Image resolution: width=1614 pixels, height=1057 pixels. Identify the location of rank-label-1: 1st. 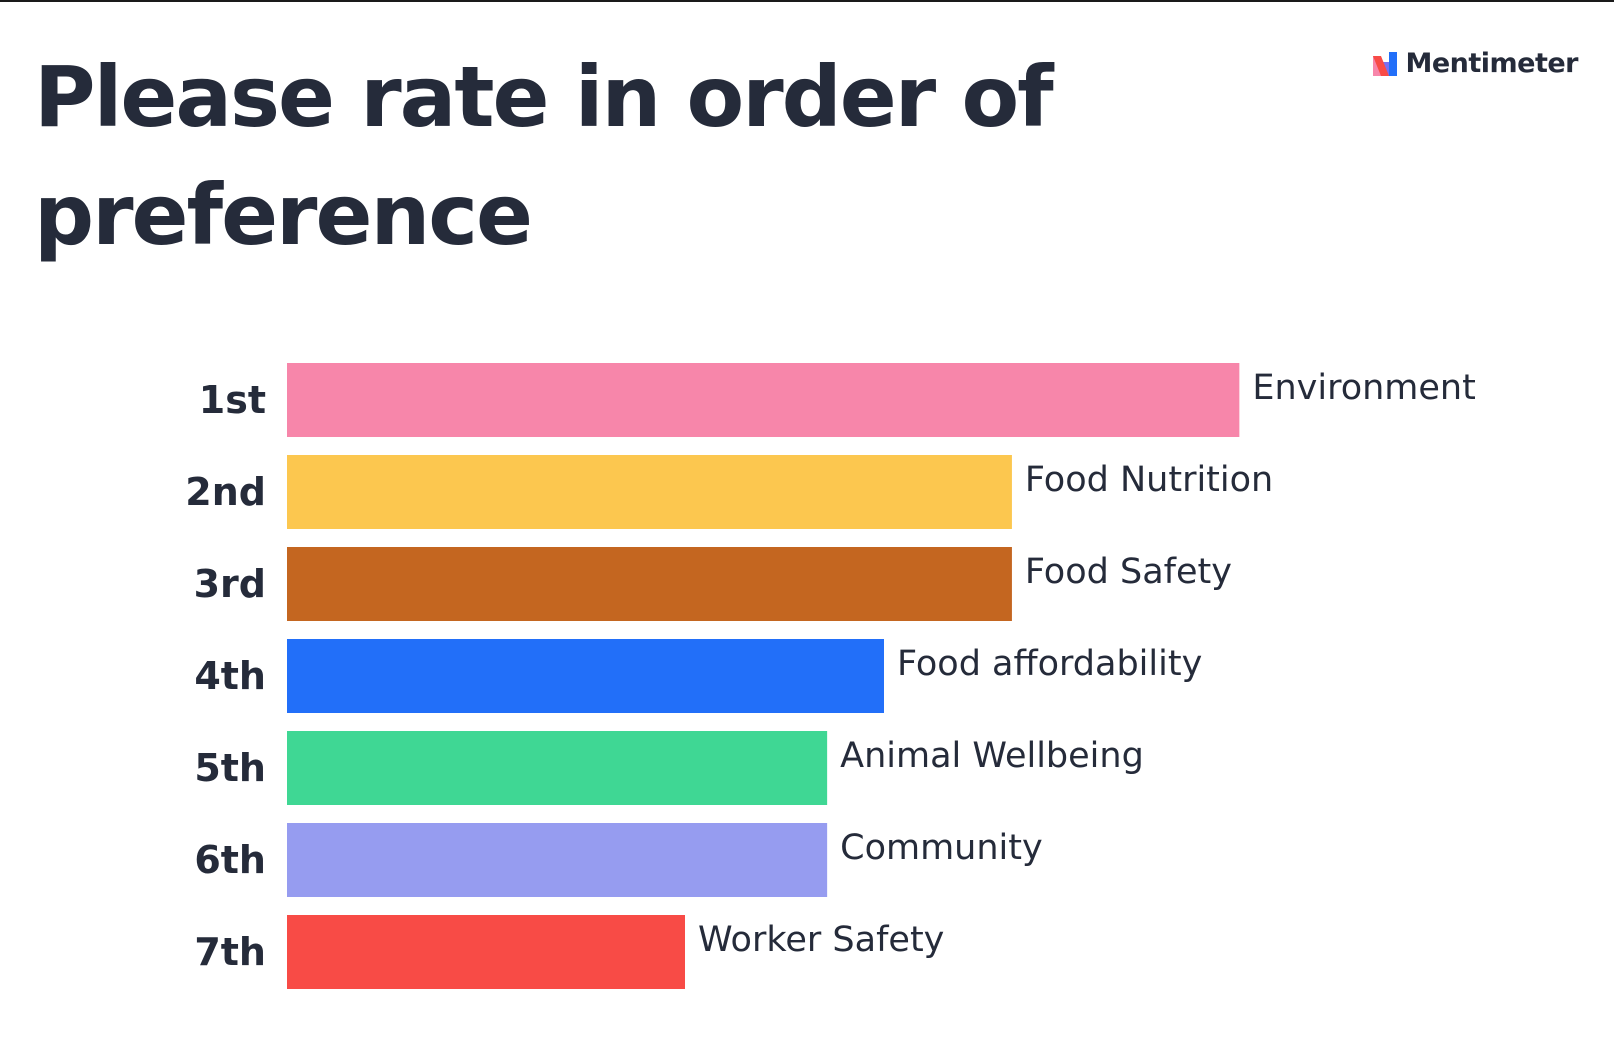
(232, 400).